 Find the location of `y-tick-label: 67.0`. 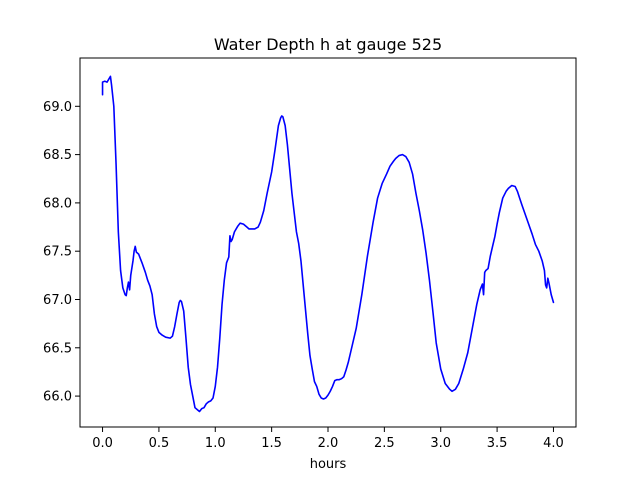

y-tick-label: 67.0 is located at coordinates (57, 300).